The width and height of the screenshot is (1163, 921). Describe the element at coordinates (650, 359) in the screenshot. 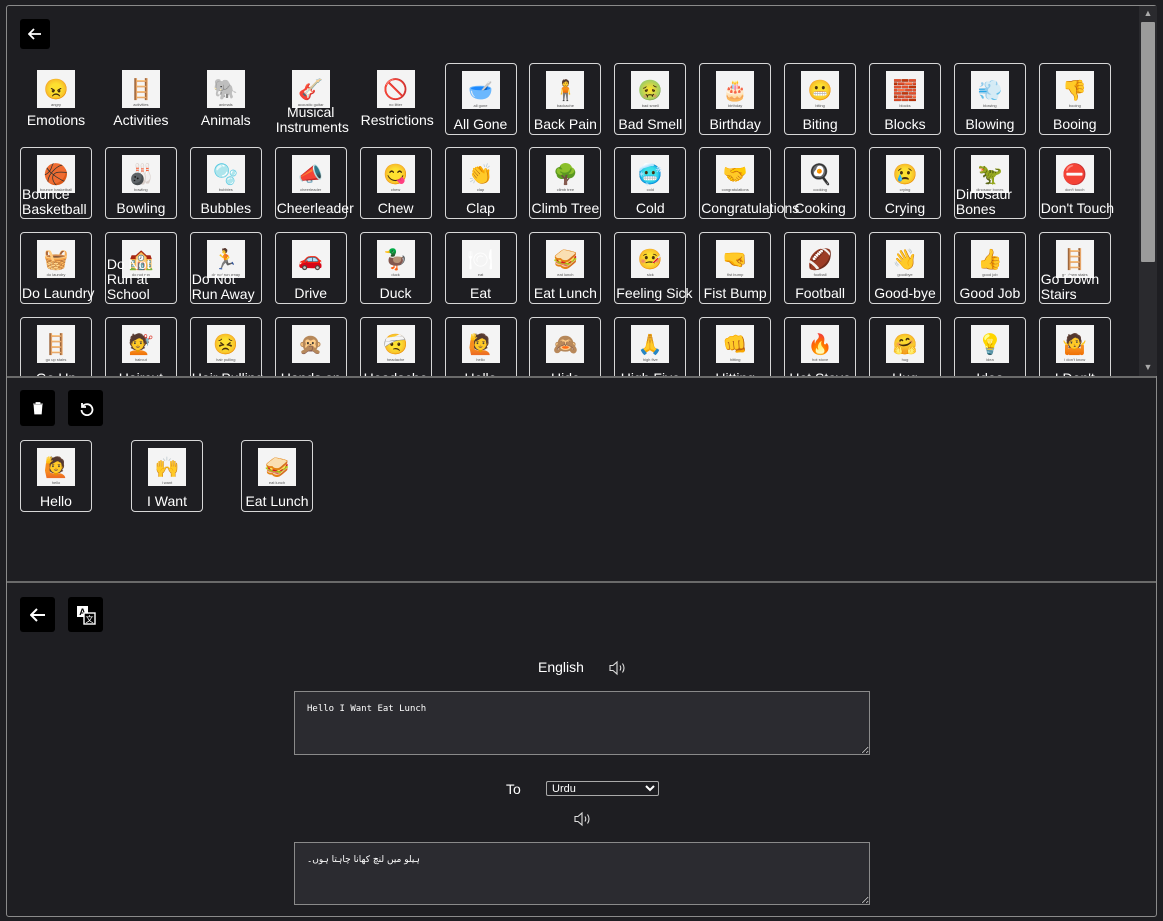

I see `symbol-caption: high five` at that location.